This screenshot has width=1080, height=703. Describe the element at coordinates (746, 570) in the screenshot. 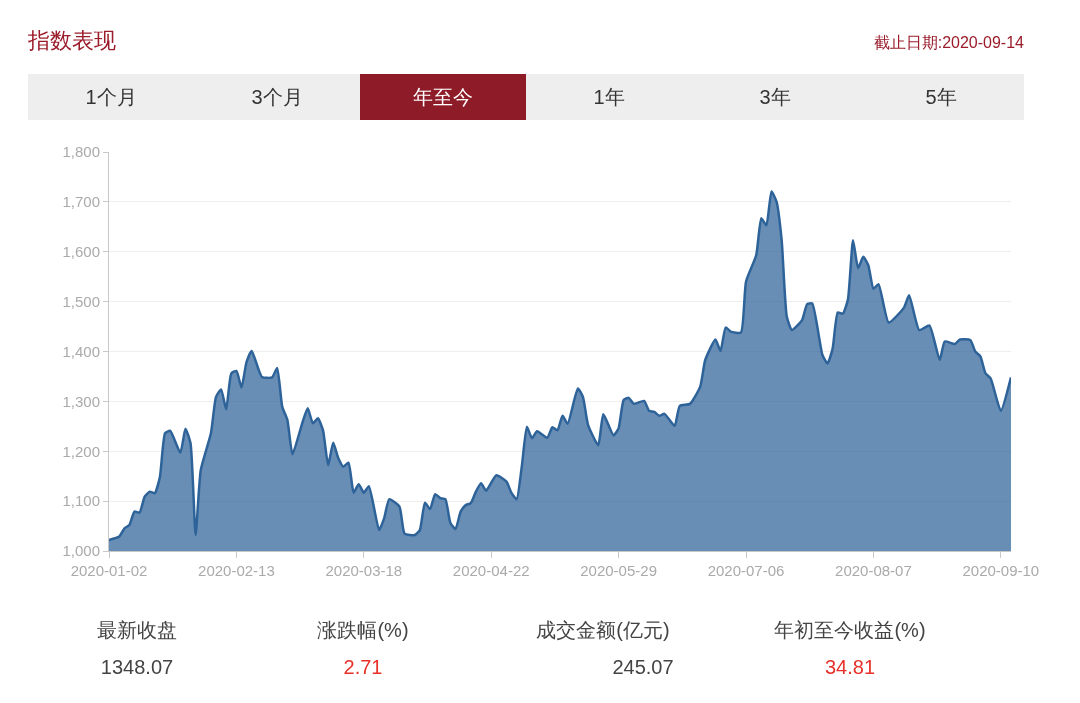

I see `x-tick-label: 2020-07-06` at that location.